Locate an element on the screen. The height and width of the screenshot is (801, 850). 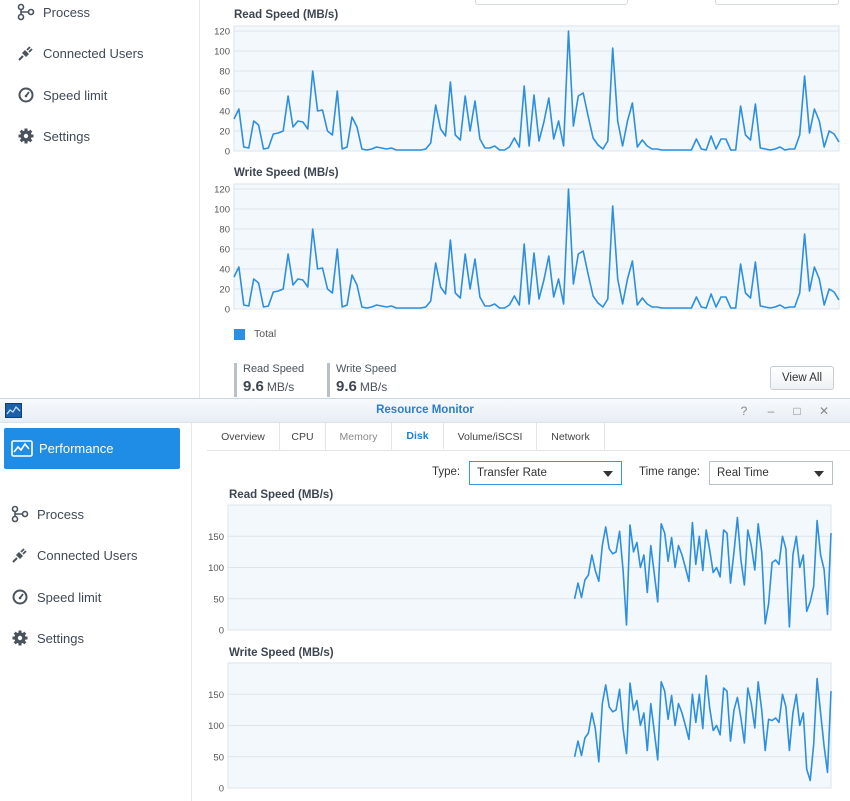
write-speed-chart: 0 50 100 150 is located at coordinates (520, 728).